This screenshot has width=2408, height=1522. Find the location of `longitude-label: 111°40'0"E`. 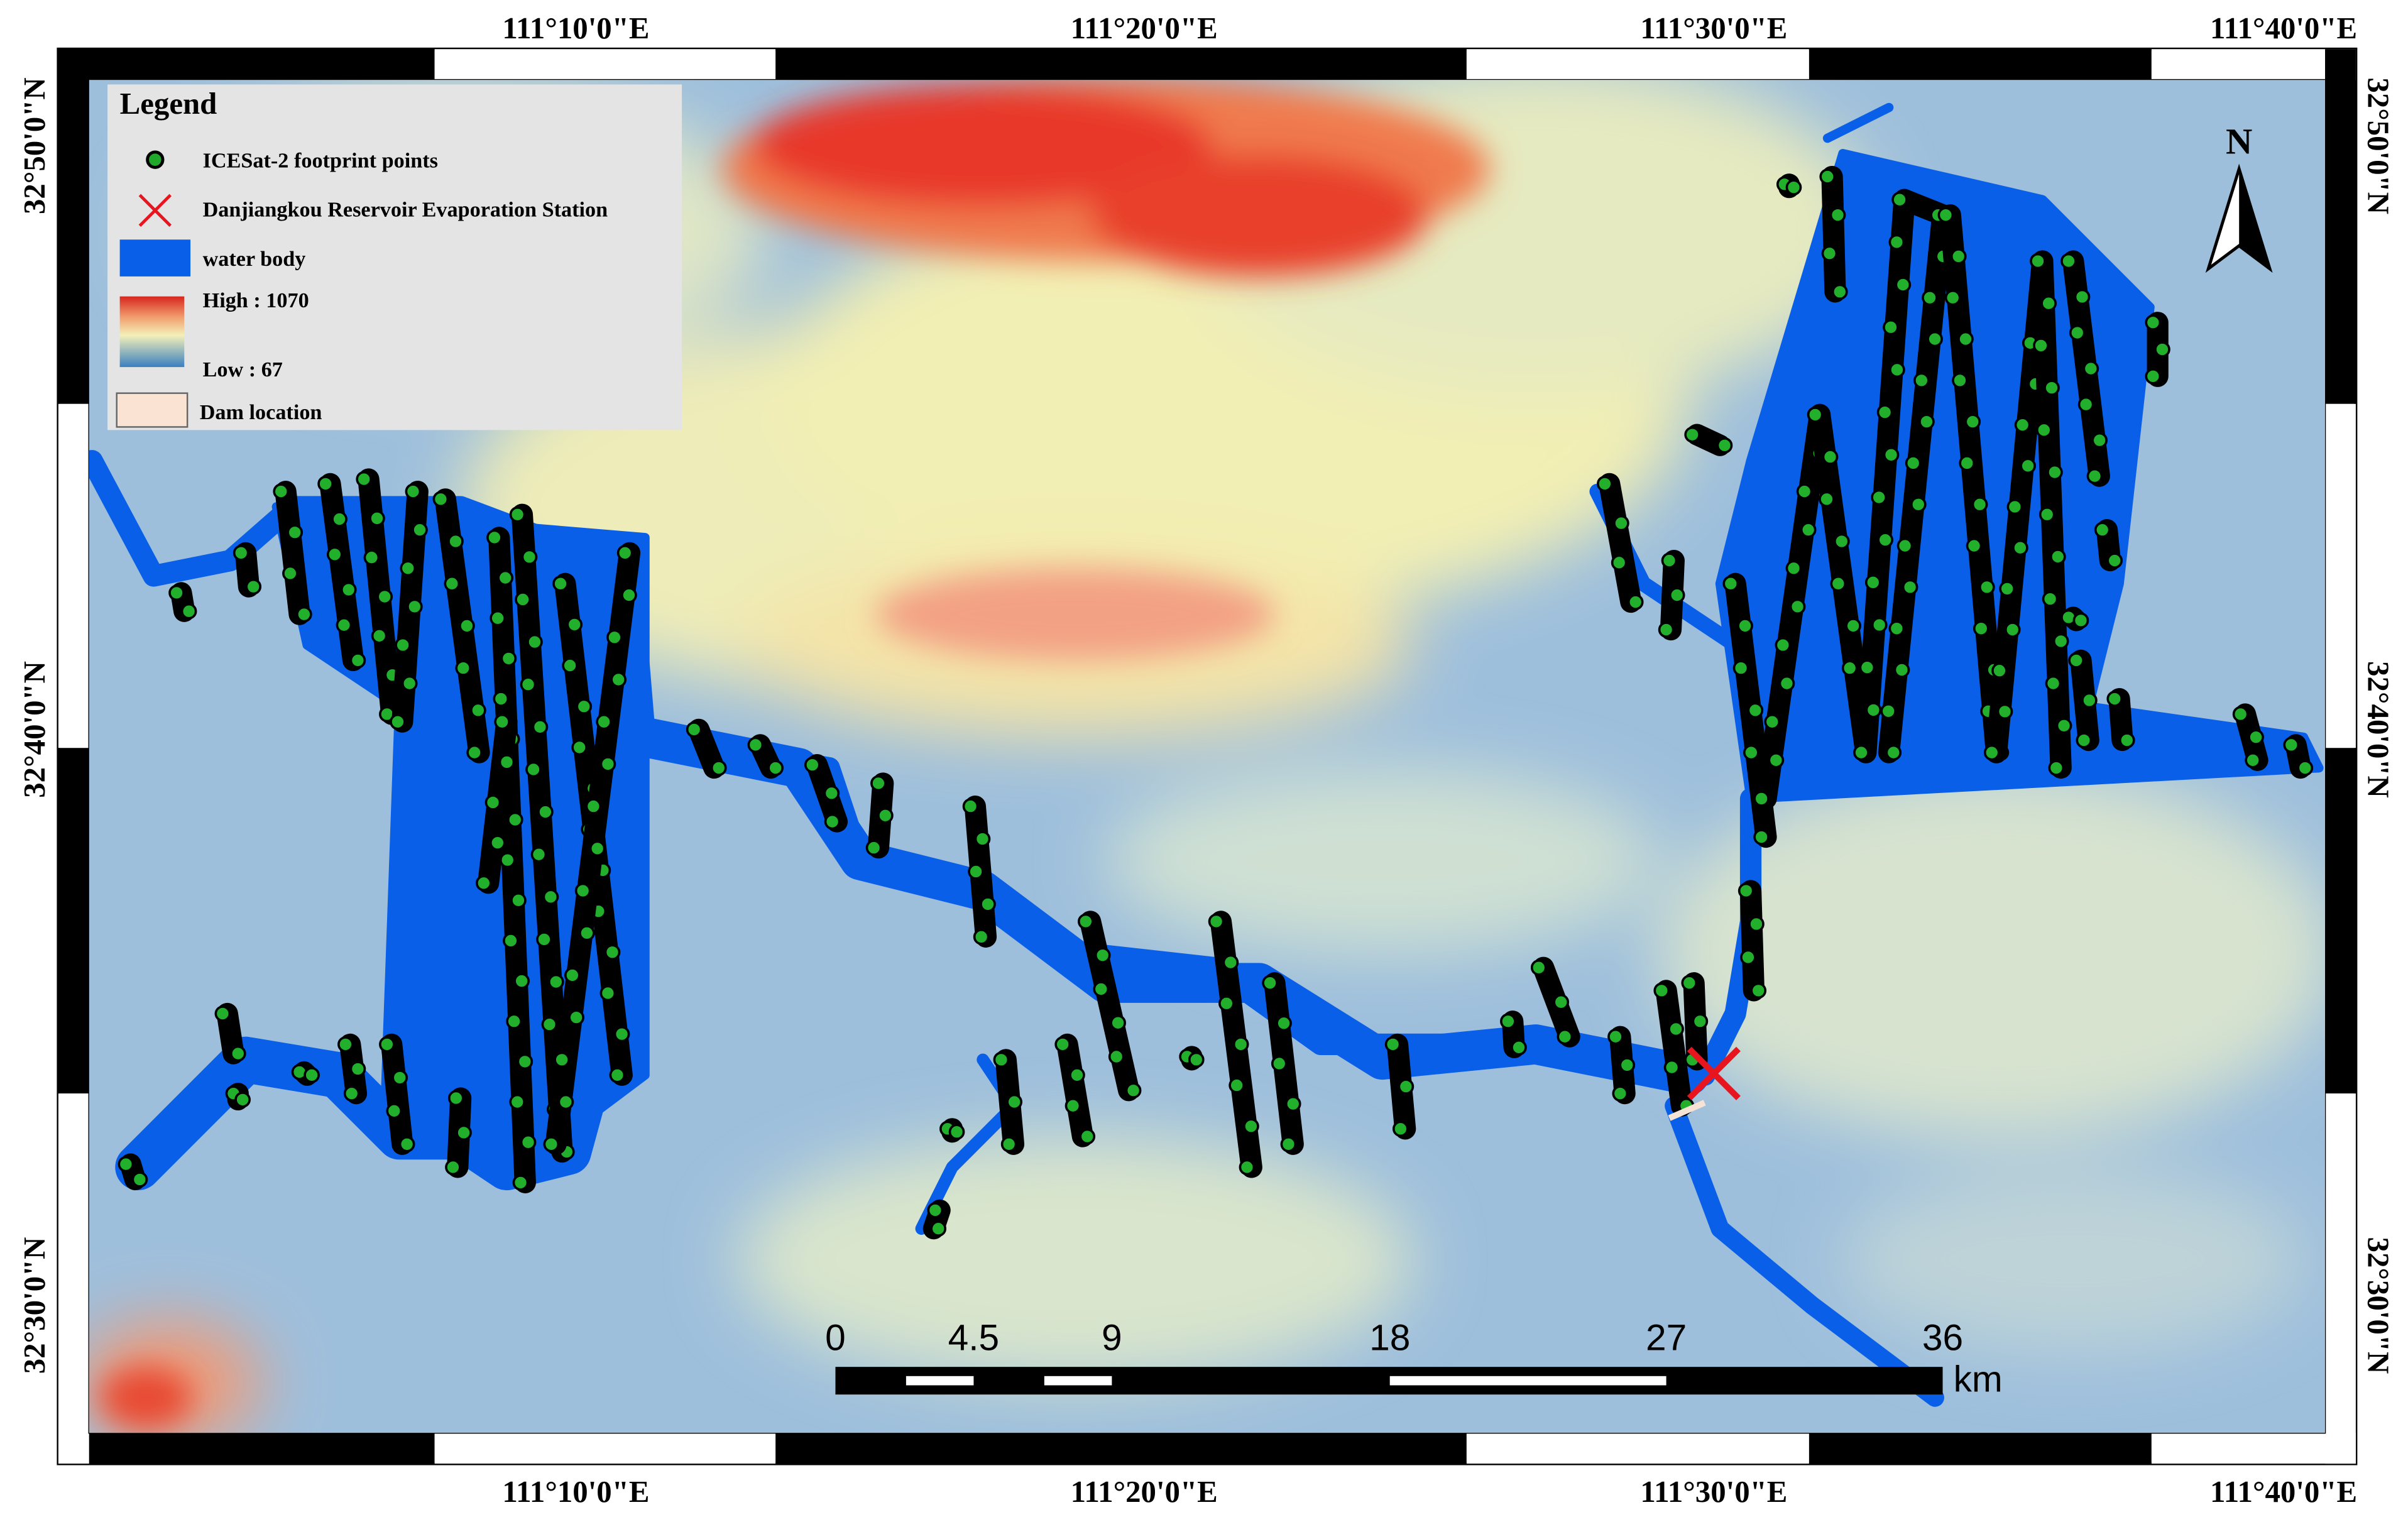

longitude-label: 111°40'0"E is located at coordinates (2283, 28).